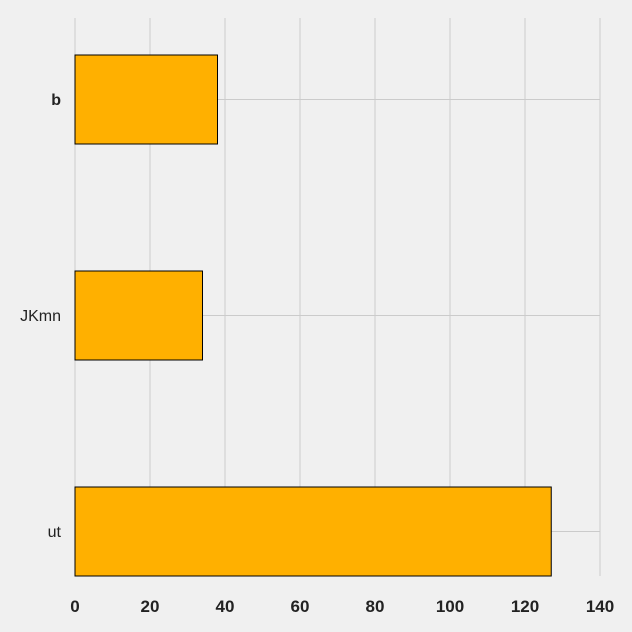  I want to click on x-tick-label: 140, so click(600, 606).